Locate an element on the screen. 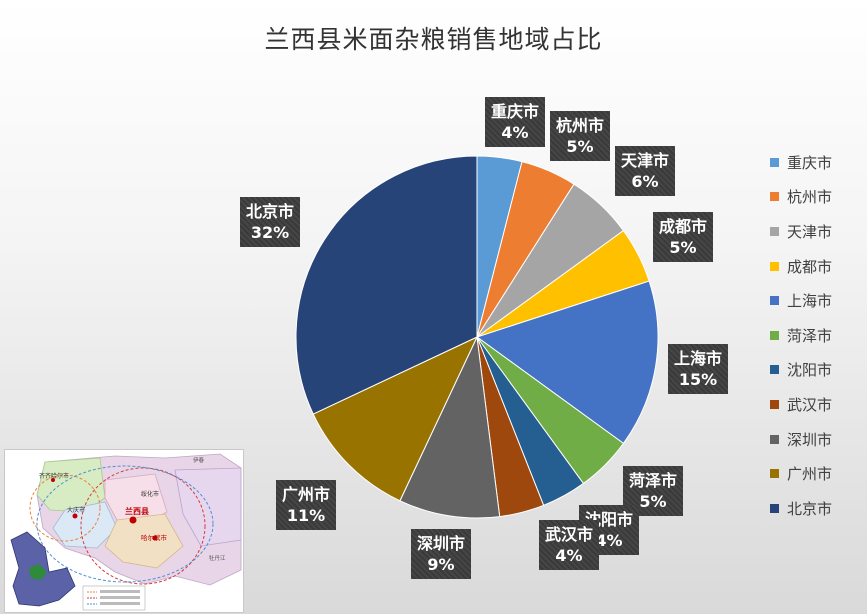 The image size is (867, 614). legend-item-1: 杭州市 is located at coordinates (801, 197).